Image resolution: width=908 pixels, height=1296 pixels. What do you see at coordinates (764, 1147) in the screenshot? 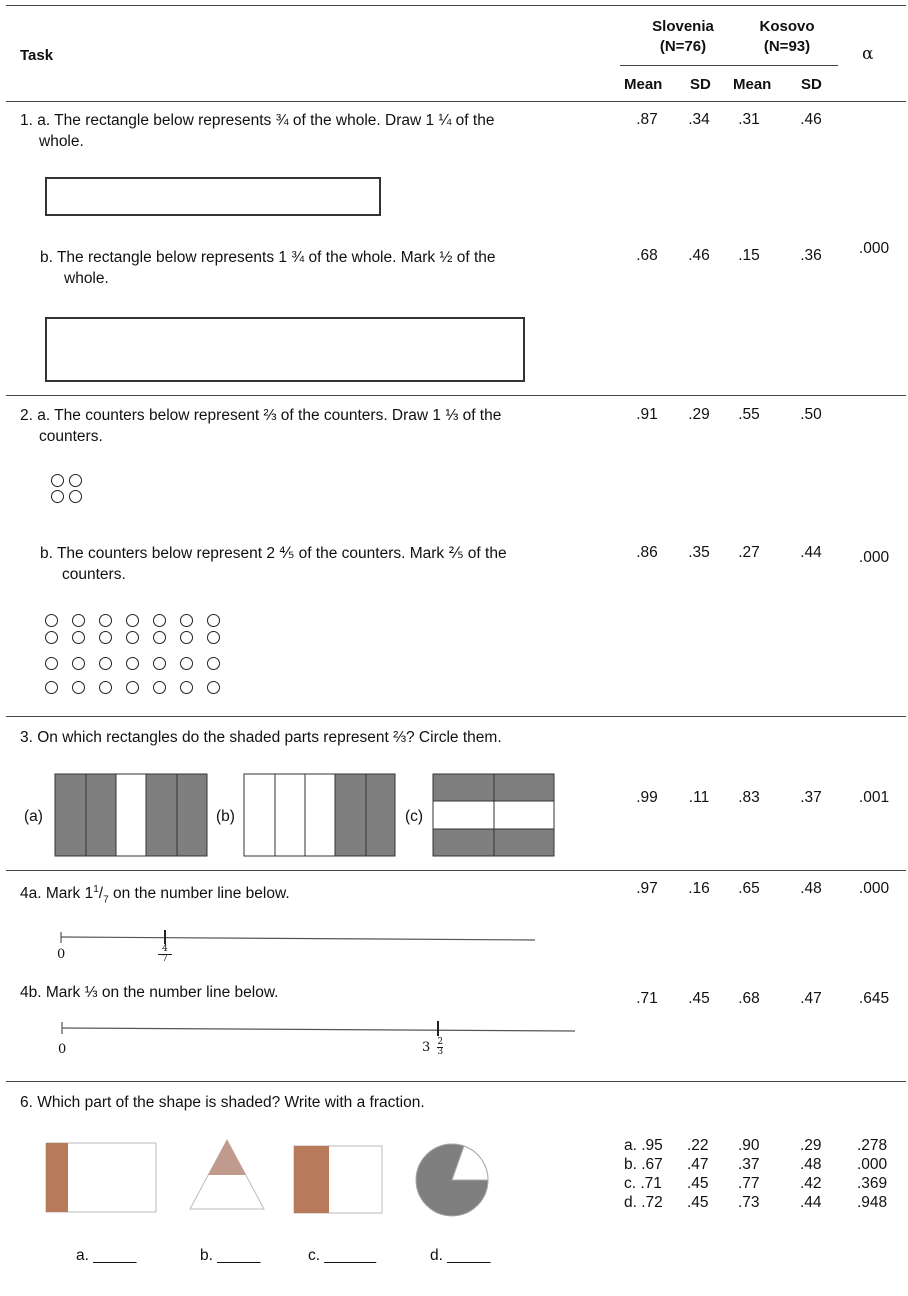
I see `r6-row-a: a. .95 .22 .90 .29 .278` at bounding box center [764, 1147].